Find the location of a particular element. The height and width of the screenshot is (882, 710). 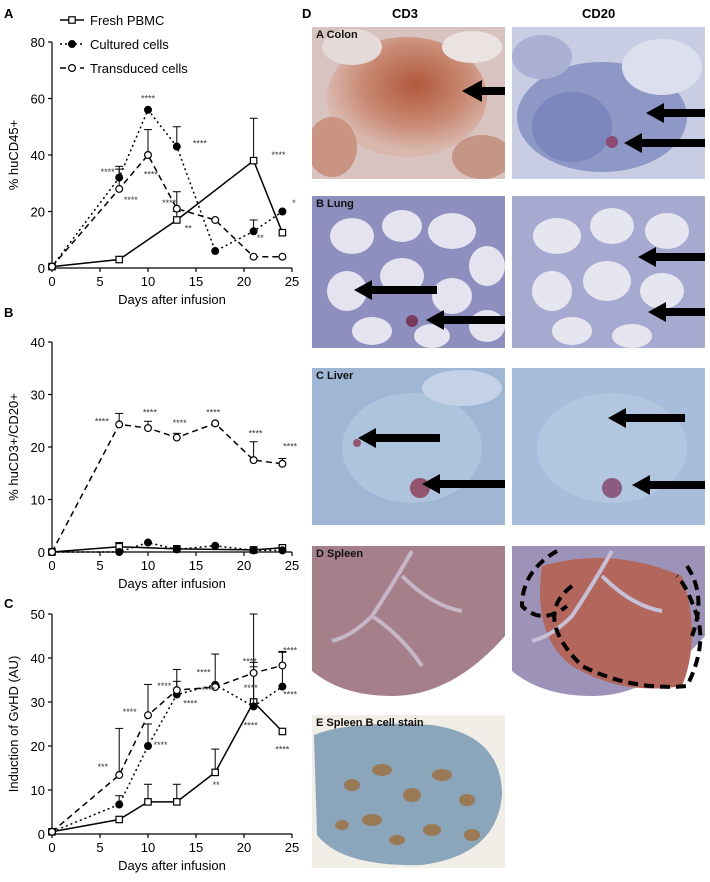

panel-letter-a: A is located at coordinates (9, 13).